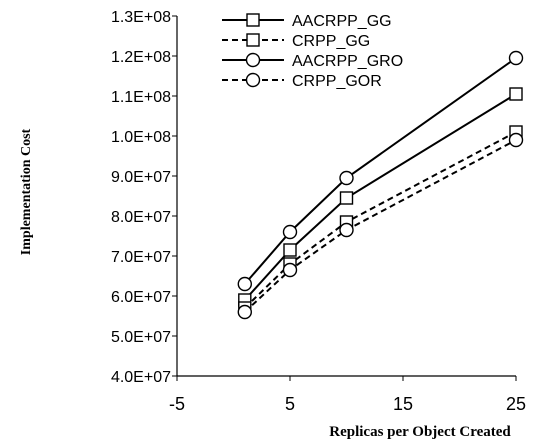  Describe the element at coordinates (141, 337) in the screenshot. I see `y-tick-label: 5.0E+07` at that location.